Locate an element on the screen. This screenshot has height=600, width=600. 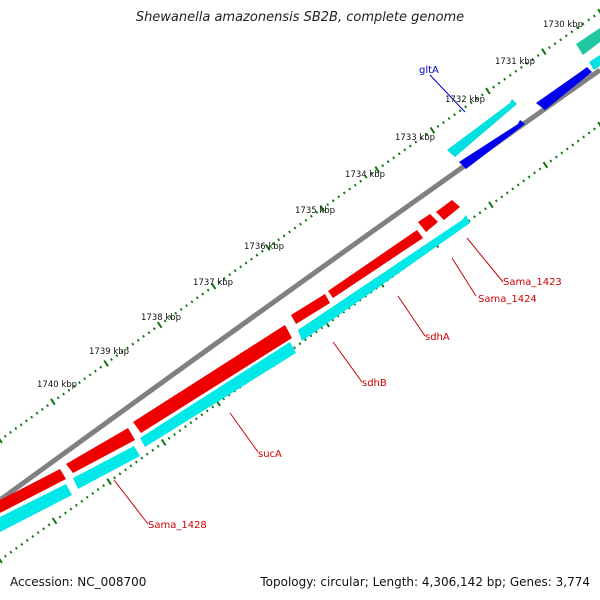
forward-strand-features is located at coordinates (523, 98).